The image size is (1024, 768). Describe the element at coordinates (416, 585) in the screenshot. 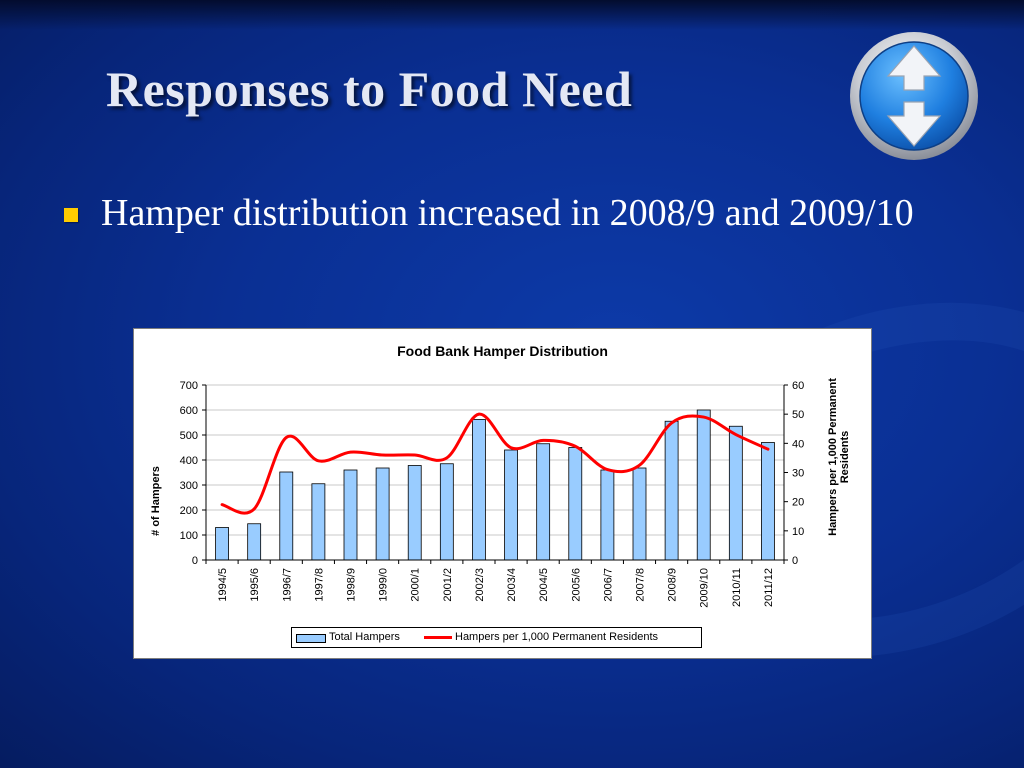

I see `x-tick-label: 2000/1` at that location.